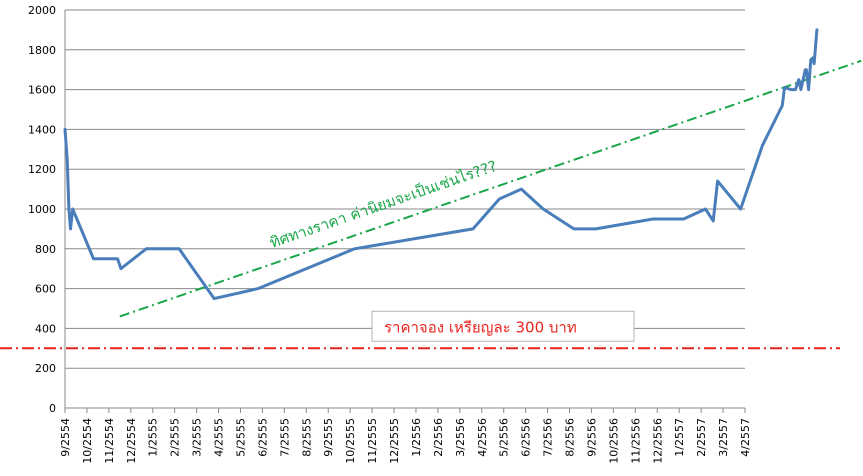 The image size is (863, 476). I want to click on x-tick-label: 2/2555, so click(175, 437).